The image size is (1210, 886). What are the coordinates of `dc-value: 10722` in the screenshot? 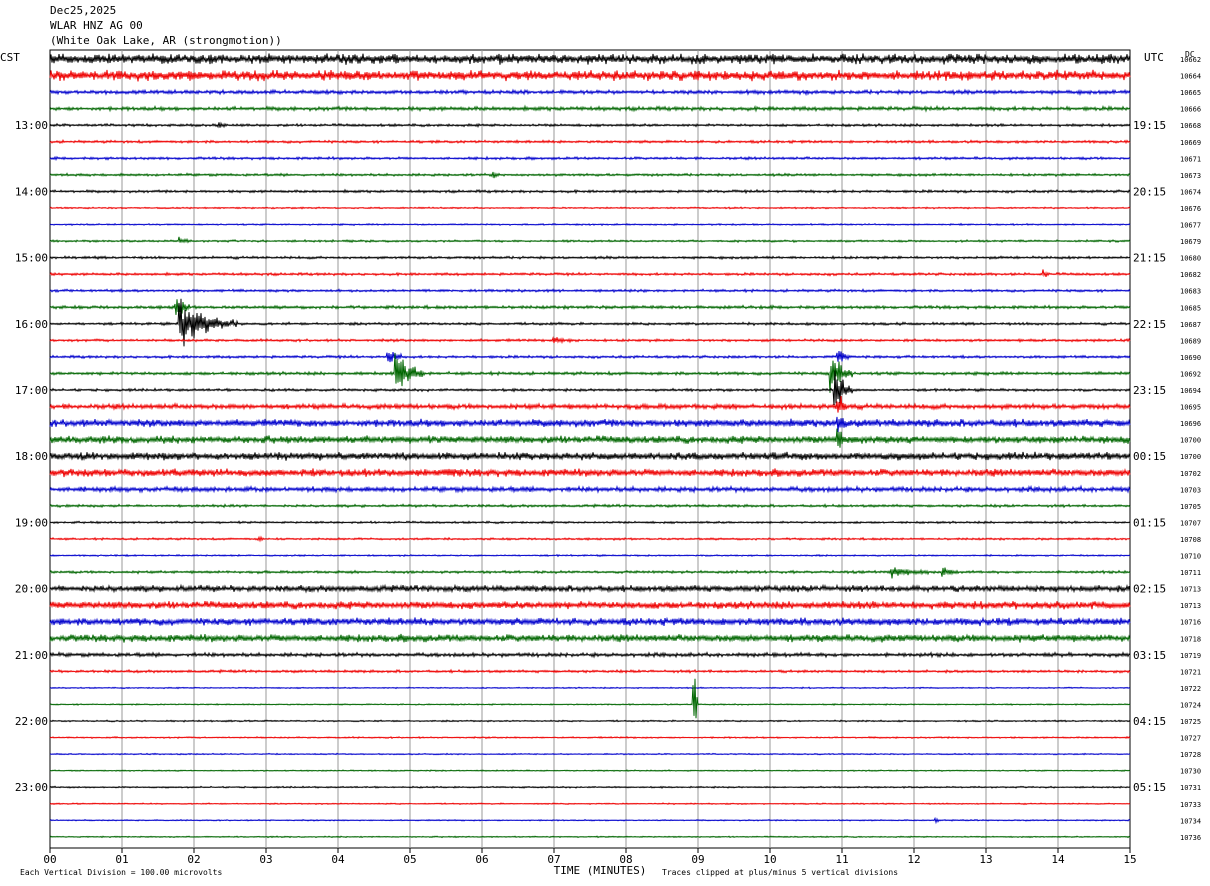 It's located at (1190, 689).